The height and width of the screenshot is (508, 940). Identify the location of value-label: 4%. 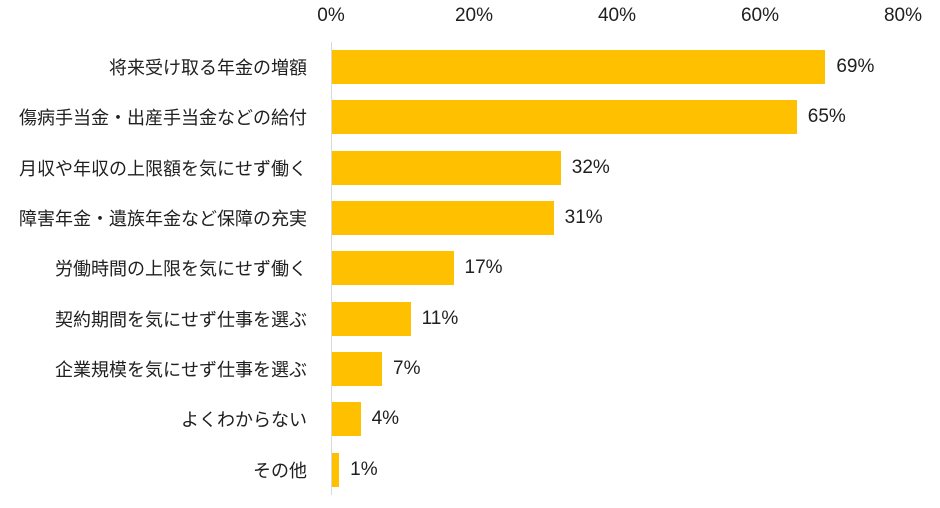
(385, 419).